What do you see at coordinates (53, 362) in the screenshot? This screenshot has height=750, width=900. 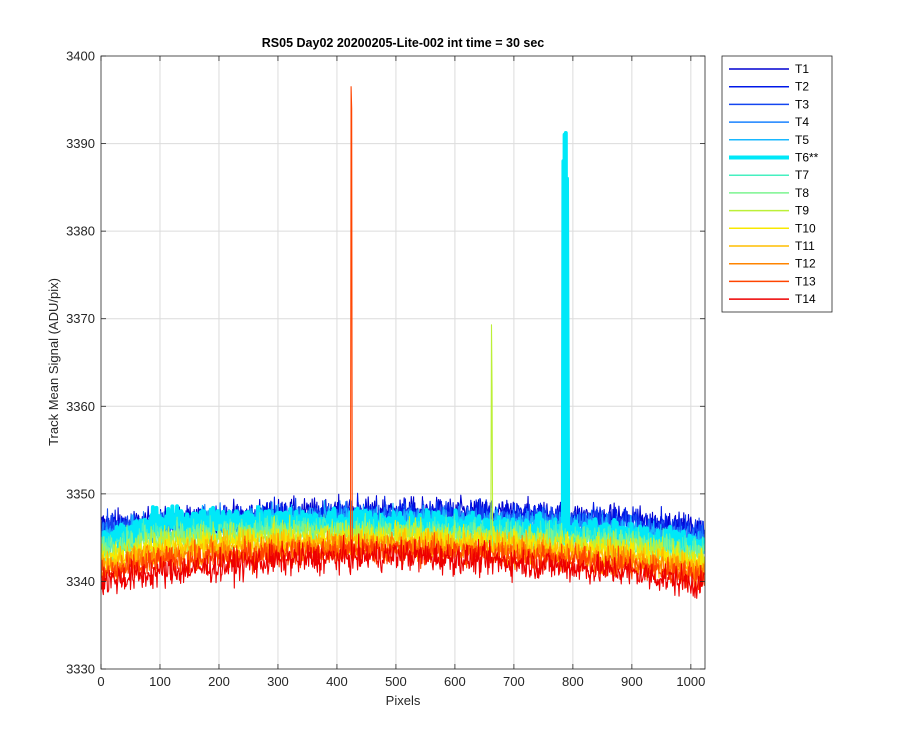 I see `y-axis-label: Track Mean Signal (ADU/pix)` at bounding box center [53, 362].